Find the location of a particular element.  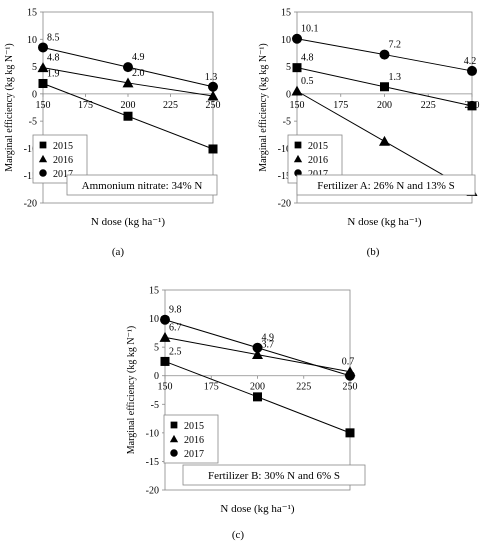

data-label-2016: 0.5 is located at coordinates (307, 81).